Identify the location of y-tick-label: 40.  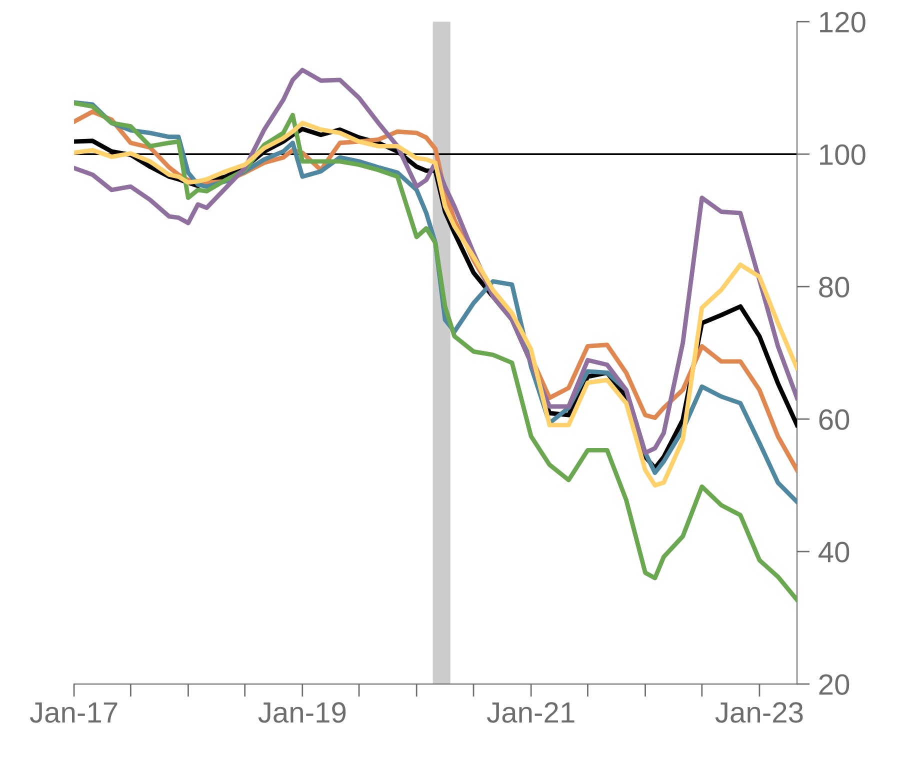
(834, 552).